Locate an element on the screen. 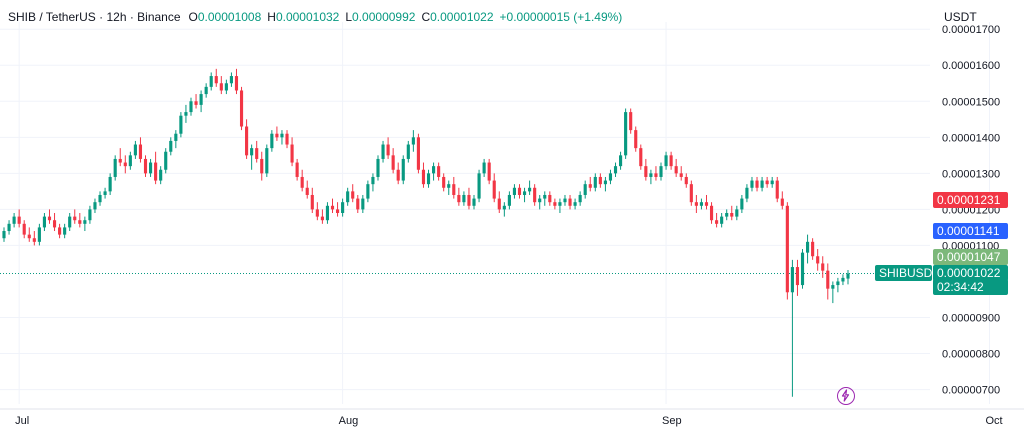 This screenshot has width=1024, height=439. open-value: 0.00001008 is located at coordinates (229, 17).